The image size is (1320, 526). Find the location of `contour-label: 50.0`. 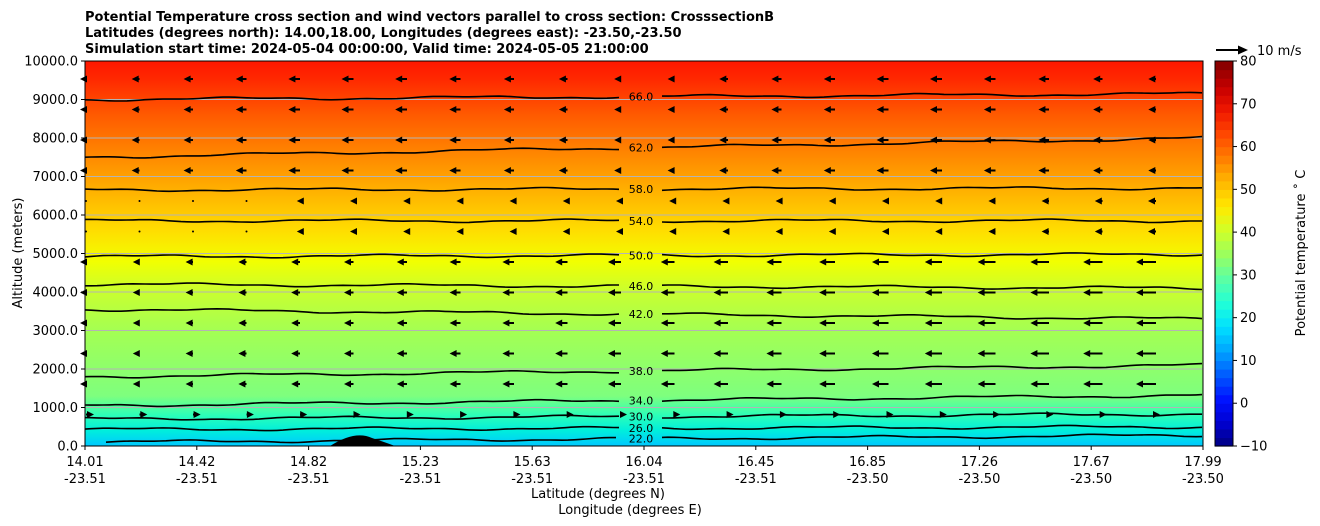

contour-label: 50.0 is located at coordinates (641, 255).